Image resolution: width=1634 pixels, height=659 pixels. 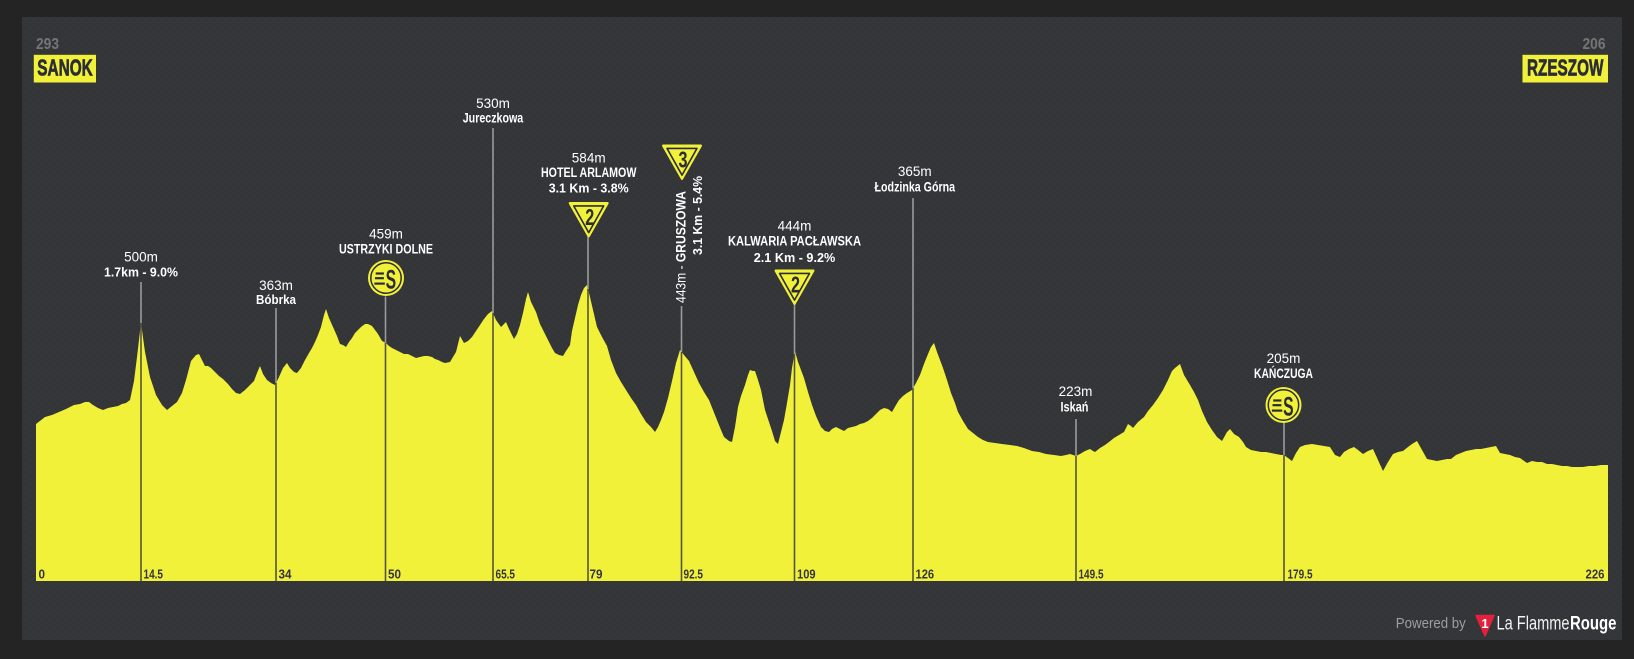 I want to click on svg-text: 34, so click(x=285, y=575).